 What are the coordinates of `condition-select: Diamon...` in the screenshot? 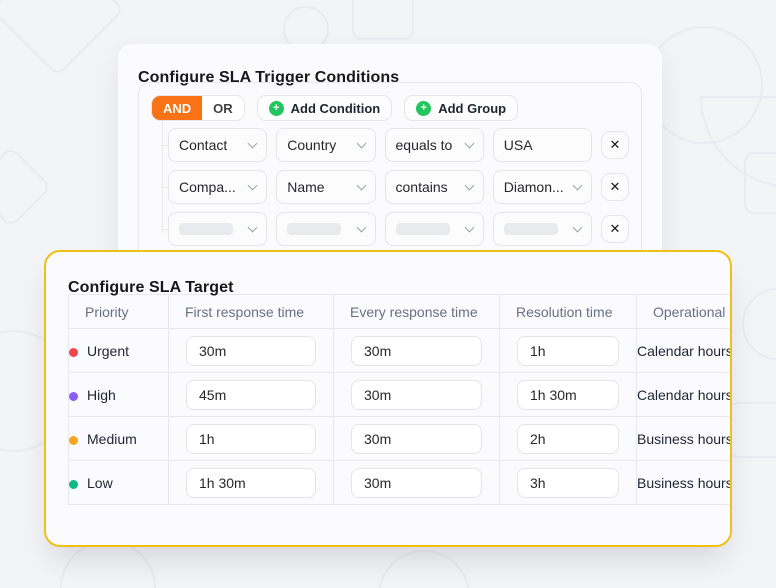 It's located at (542, 187).